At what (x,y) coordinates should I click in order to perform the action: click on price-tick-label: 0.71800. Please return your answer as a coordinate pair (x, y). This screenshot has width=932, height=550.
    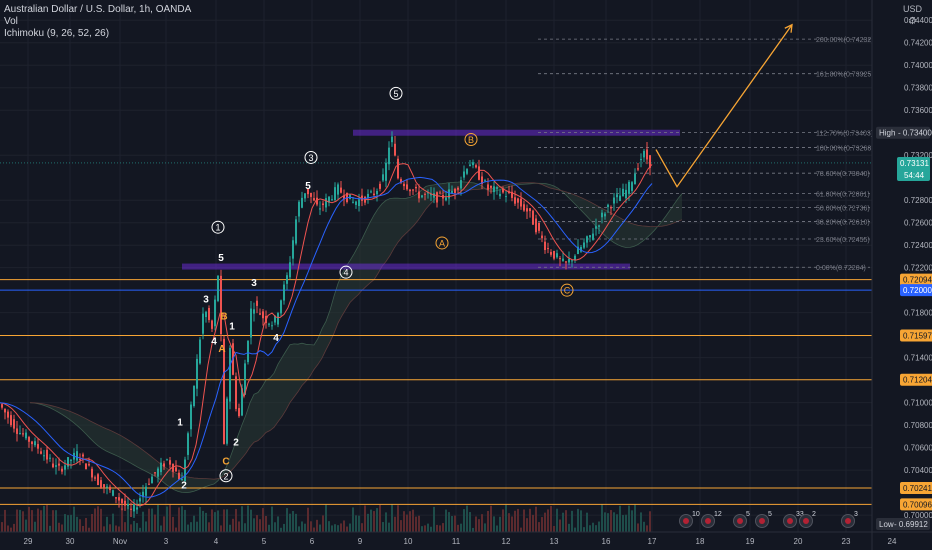
    Looking at the image, I should click on (918, 313).